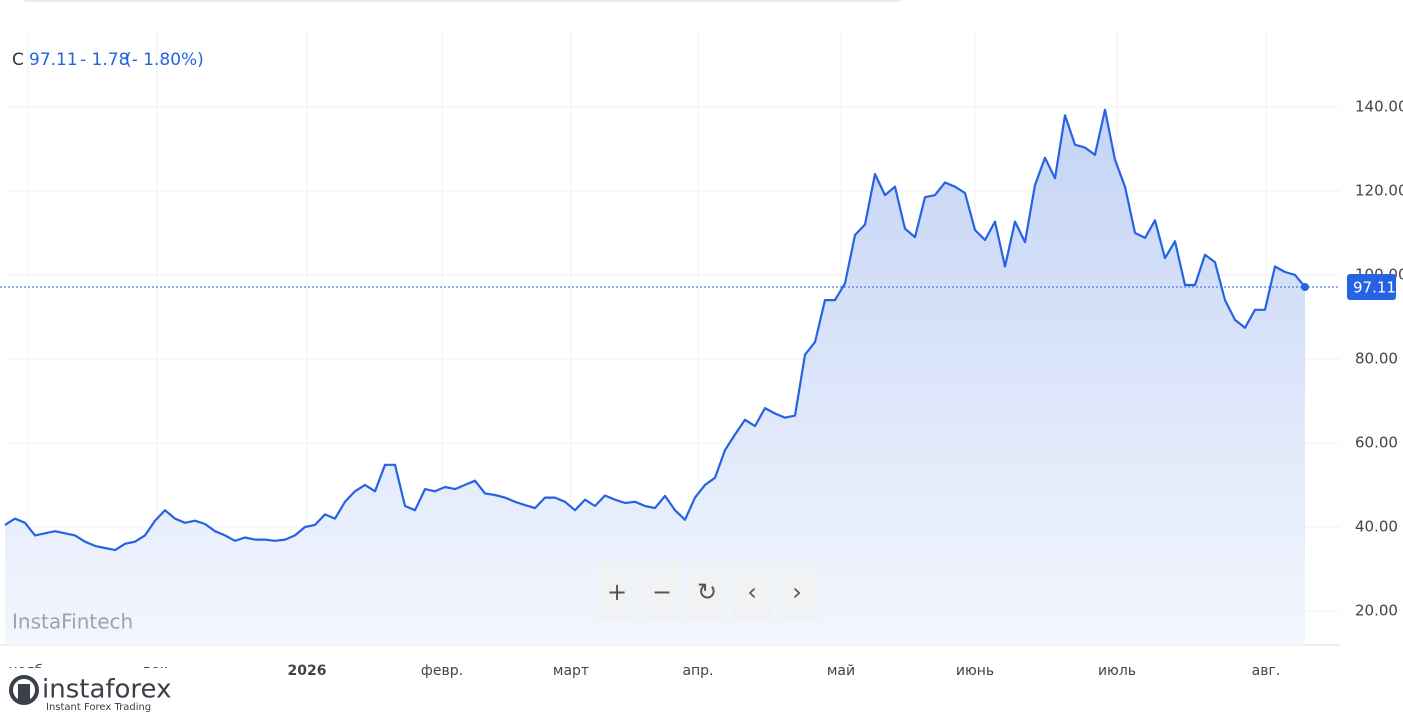  I want to click on zoom-button: −, so click(662, 592).